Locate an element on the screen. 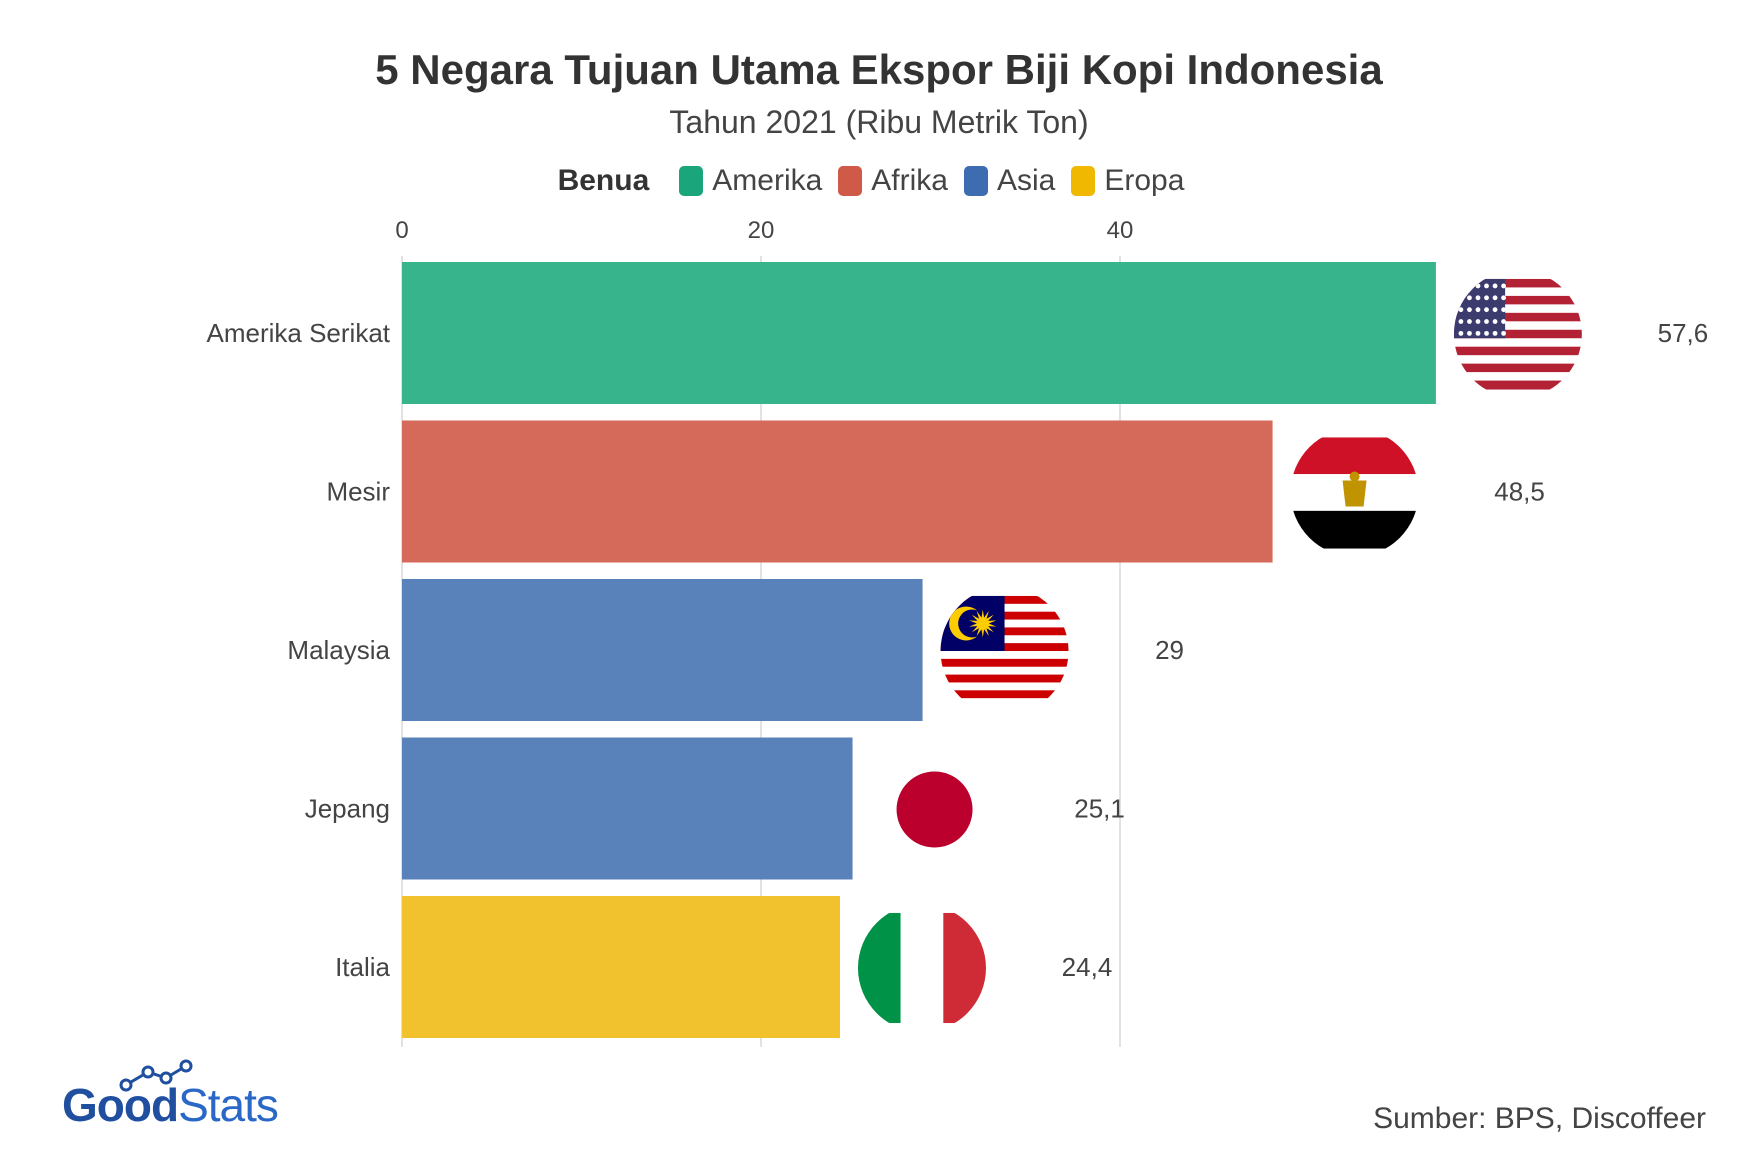 This screenshot has width=1758, height=1150. x-tick-label: 20 is located at coordinates (761, 230).